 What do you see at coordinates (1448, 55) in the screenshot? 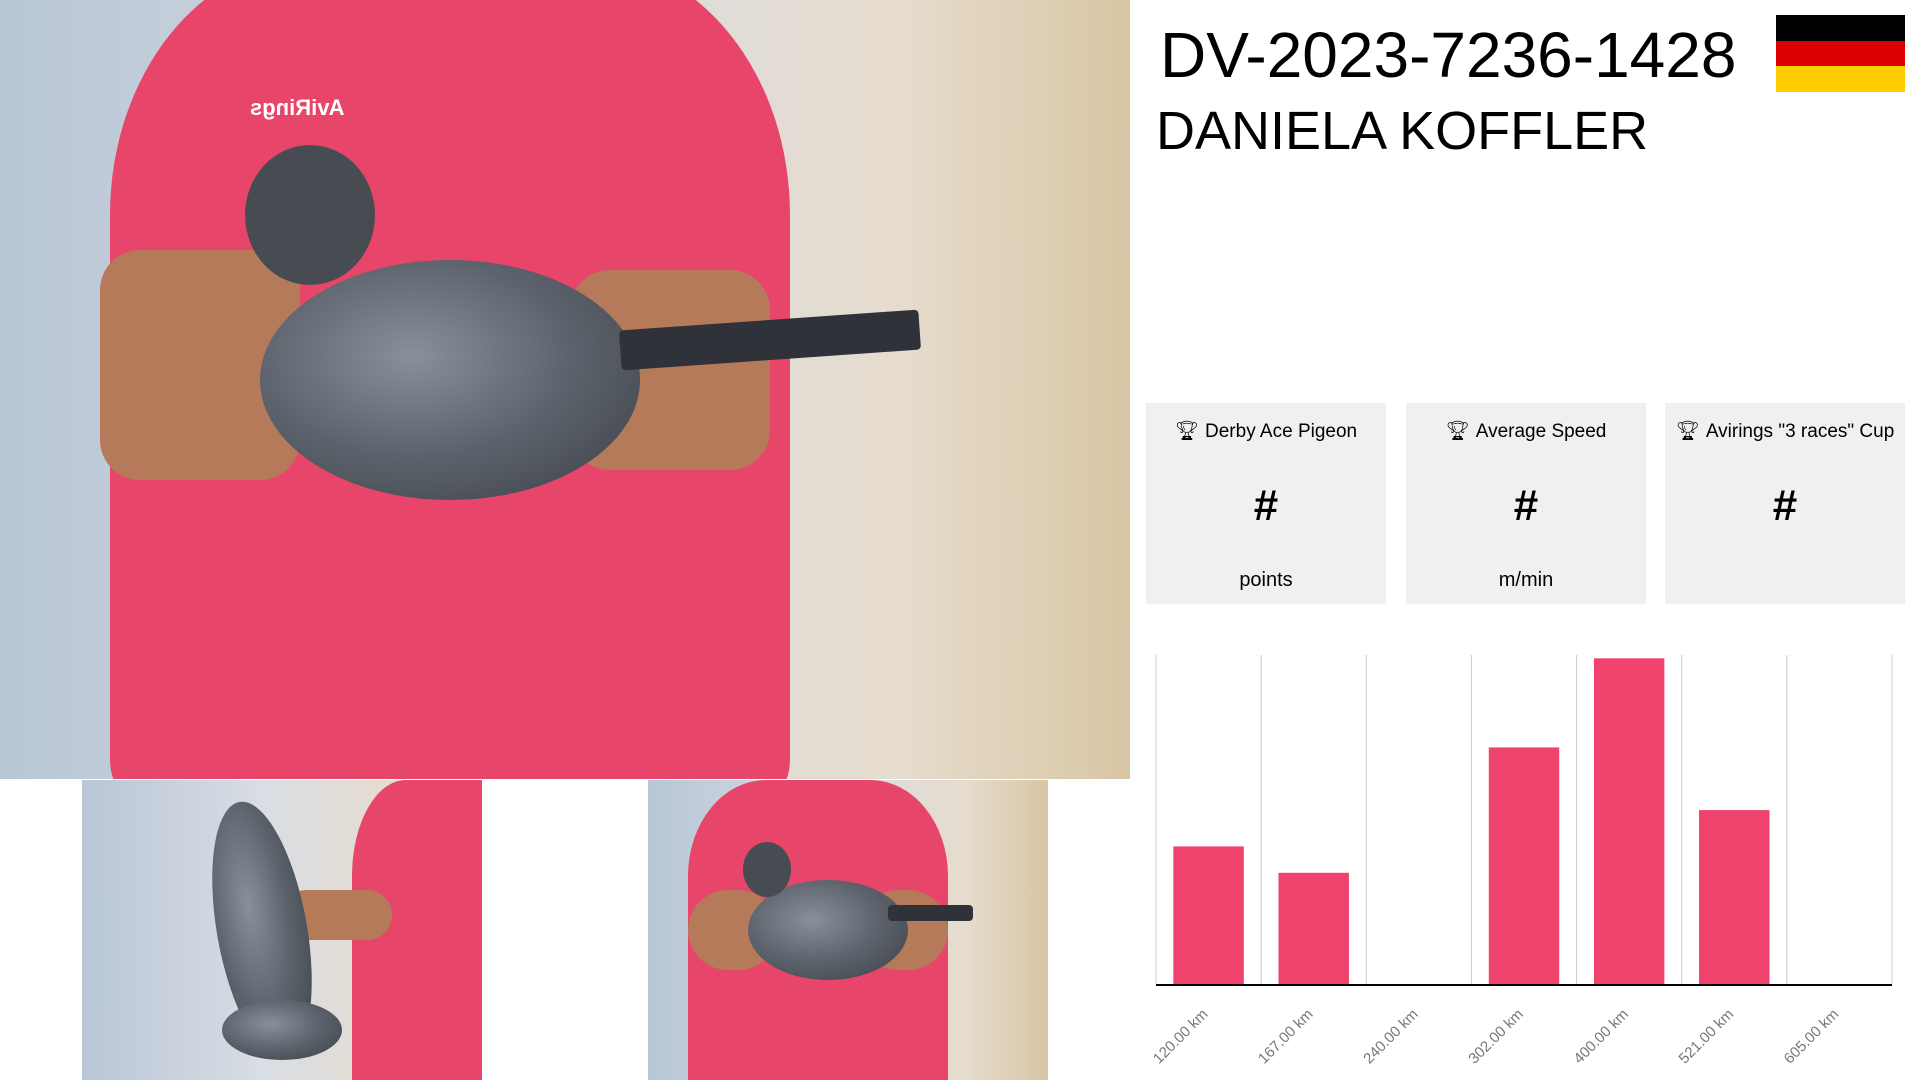
I see `ring-number: DV-2023-7236-1428` at bounding box center [1448, 55].